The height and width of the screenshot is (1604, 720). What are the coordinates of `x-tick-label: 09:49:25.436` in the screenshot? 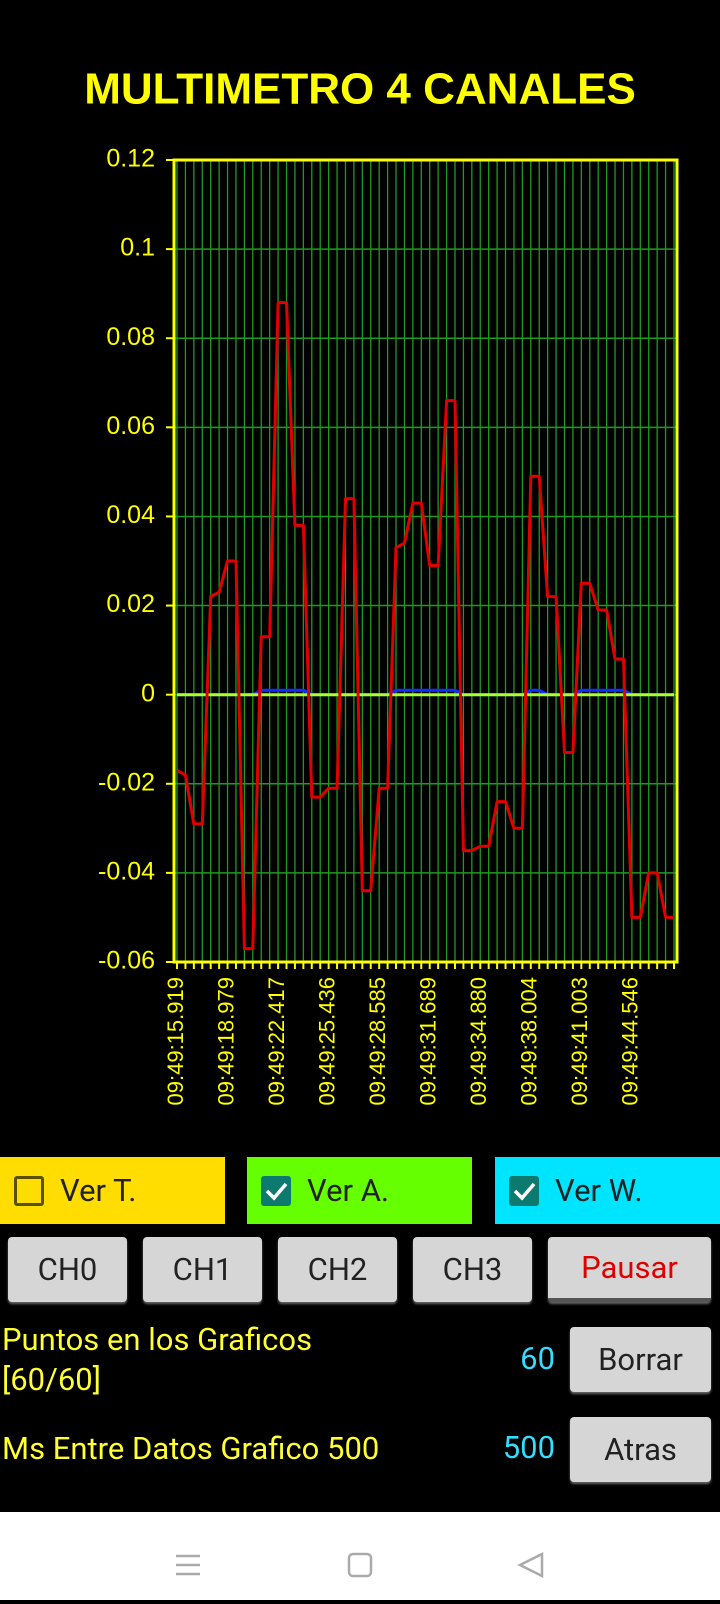 It's located at (326, 1041).